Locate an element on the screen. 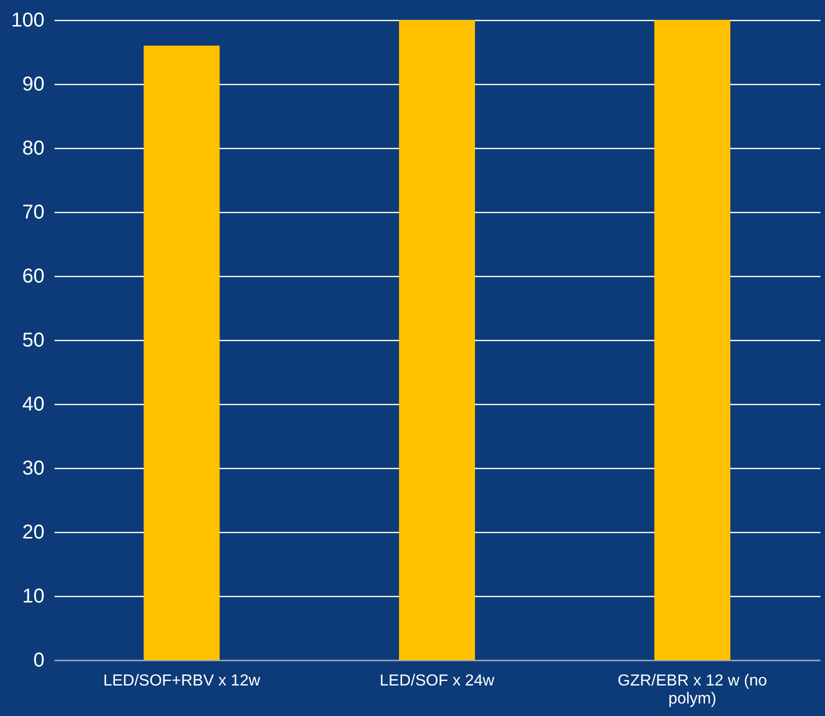 The image size is (825, 716). y-tick-label: 80 is located at coordinates (33, 149).